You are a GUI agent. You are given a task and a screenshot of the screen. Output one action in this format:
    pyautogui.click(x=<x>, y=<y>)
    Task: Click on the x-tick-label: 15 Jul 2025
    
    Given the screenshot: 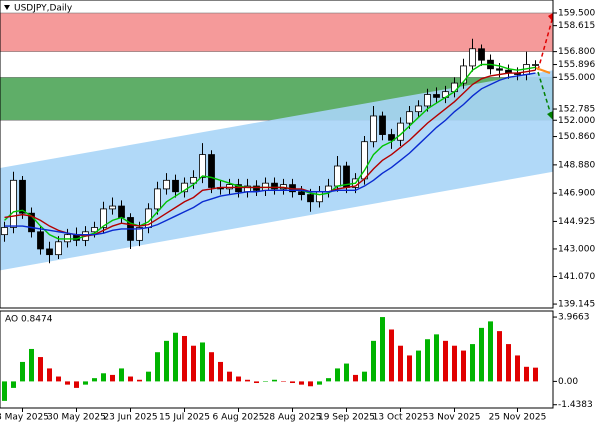 What is the action you would take?
    pyautogui.click(x=184, y=418)
    